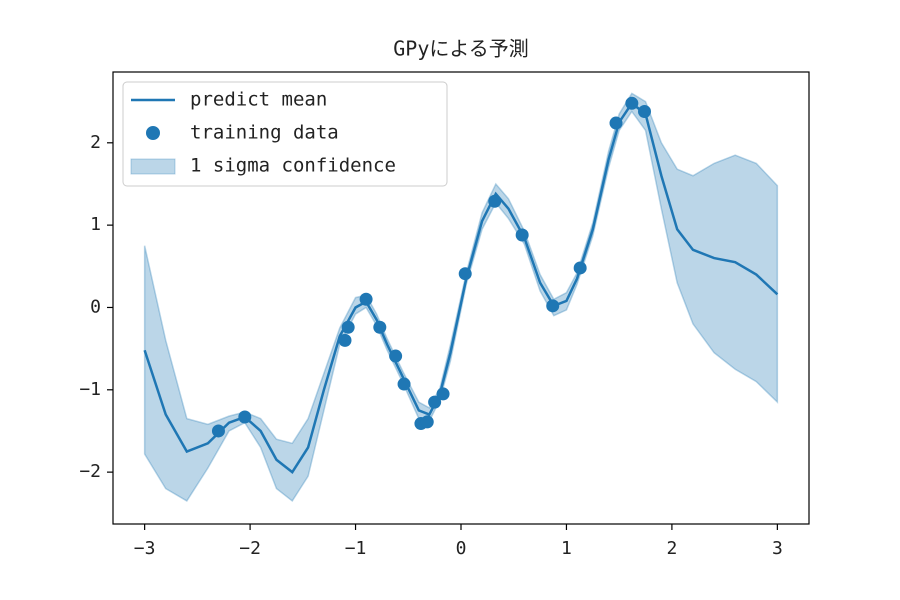  I want to click on x-tick-label: 3, so click(777, 548).